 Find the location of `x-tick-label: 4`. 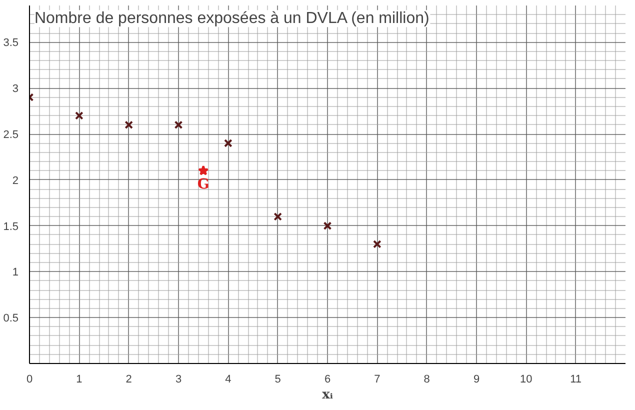

x-tick-label: 4 is located at coordinates (228, 380).